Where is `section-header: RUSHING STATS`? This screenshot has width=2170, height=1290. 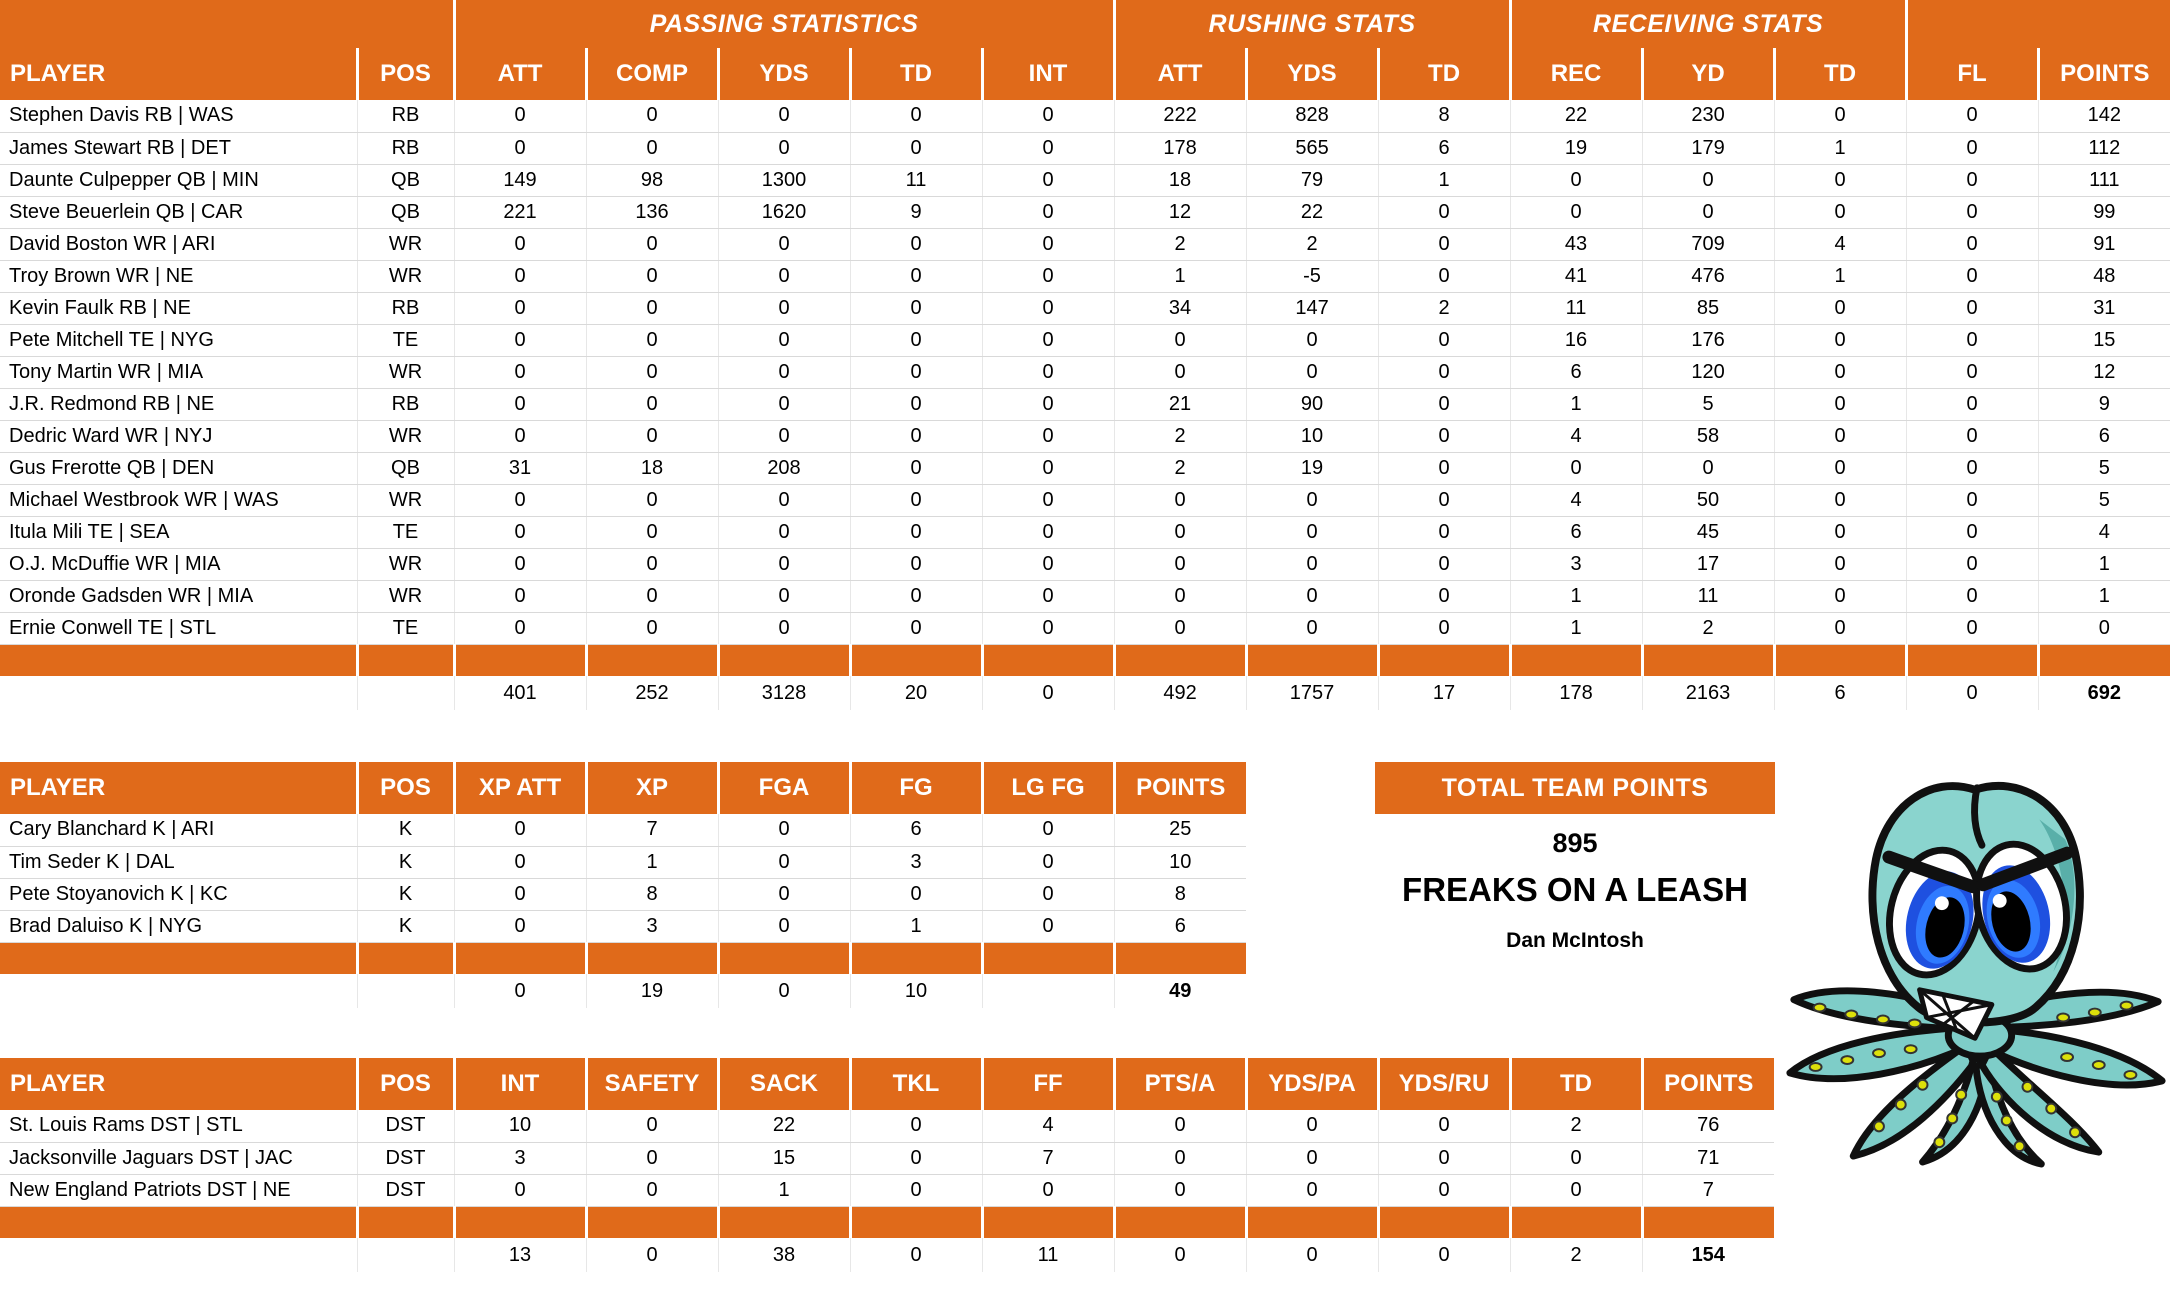 section-header: RUSHING STATS is located at coordinates (1311, 24).